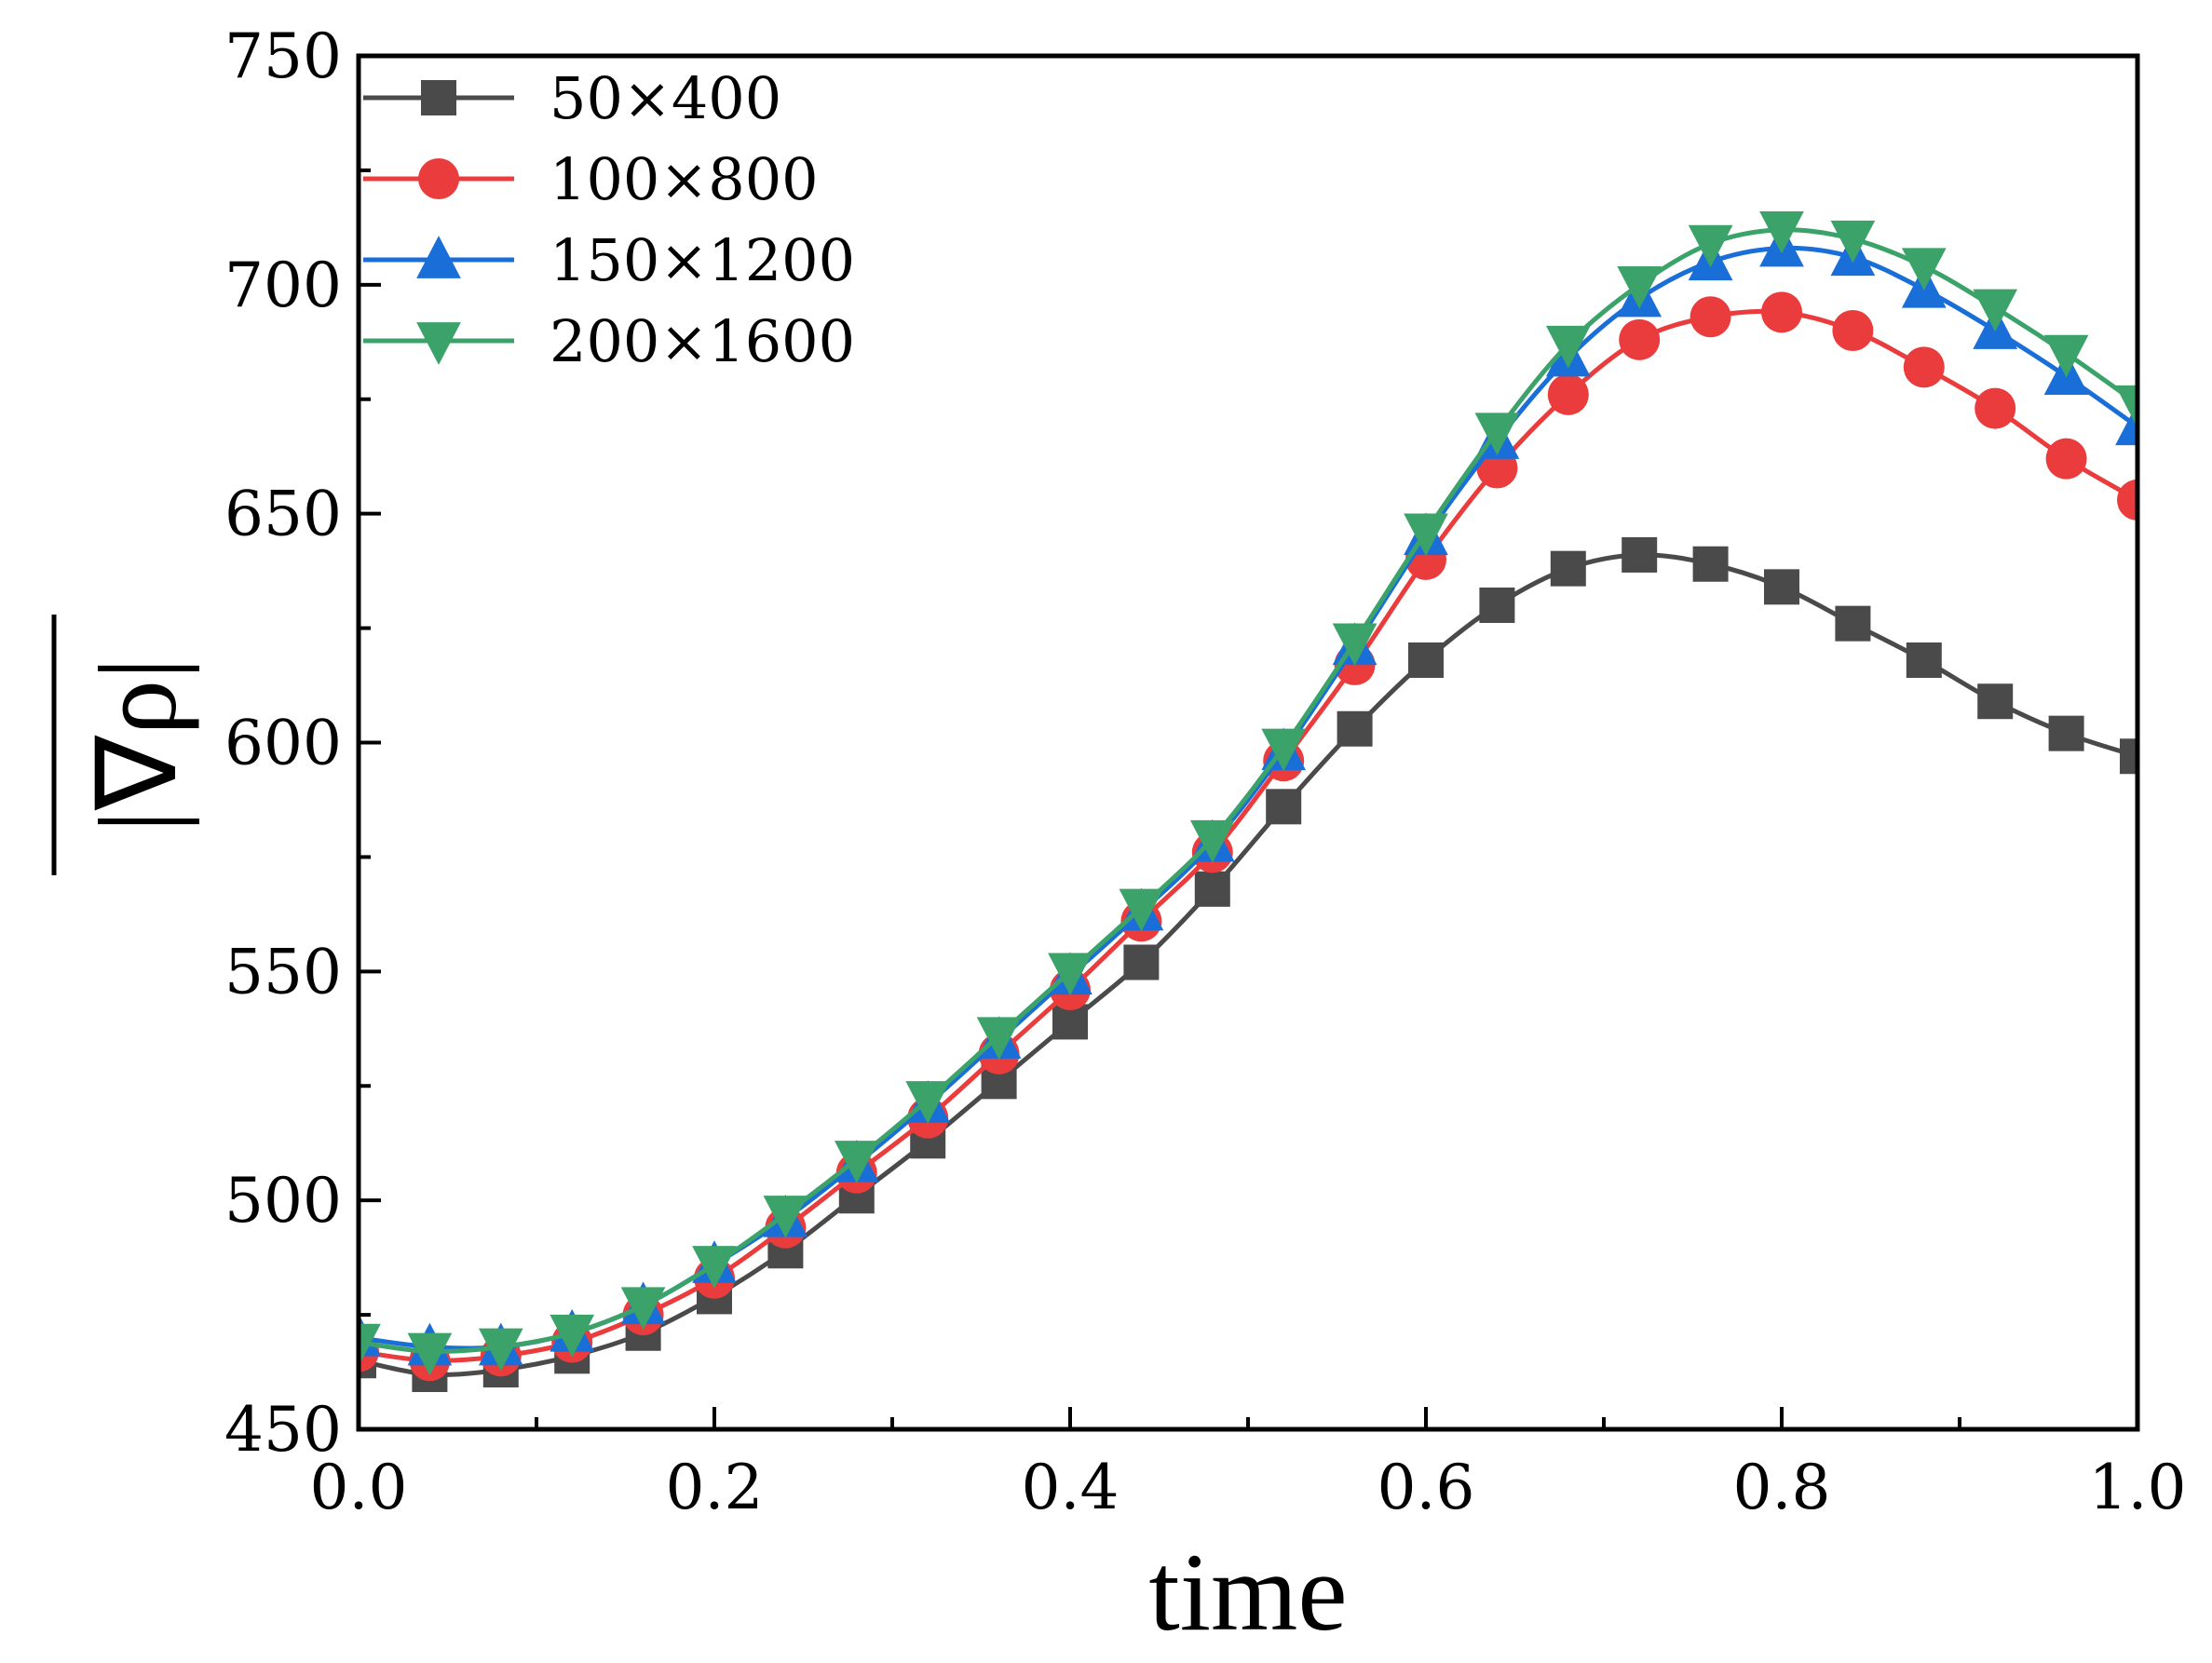  I want to click on y-tick-label-1: 500, so click(283, 1201).